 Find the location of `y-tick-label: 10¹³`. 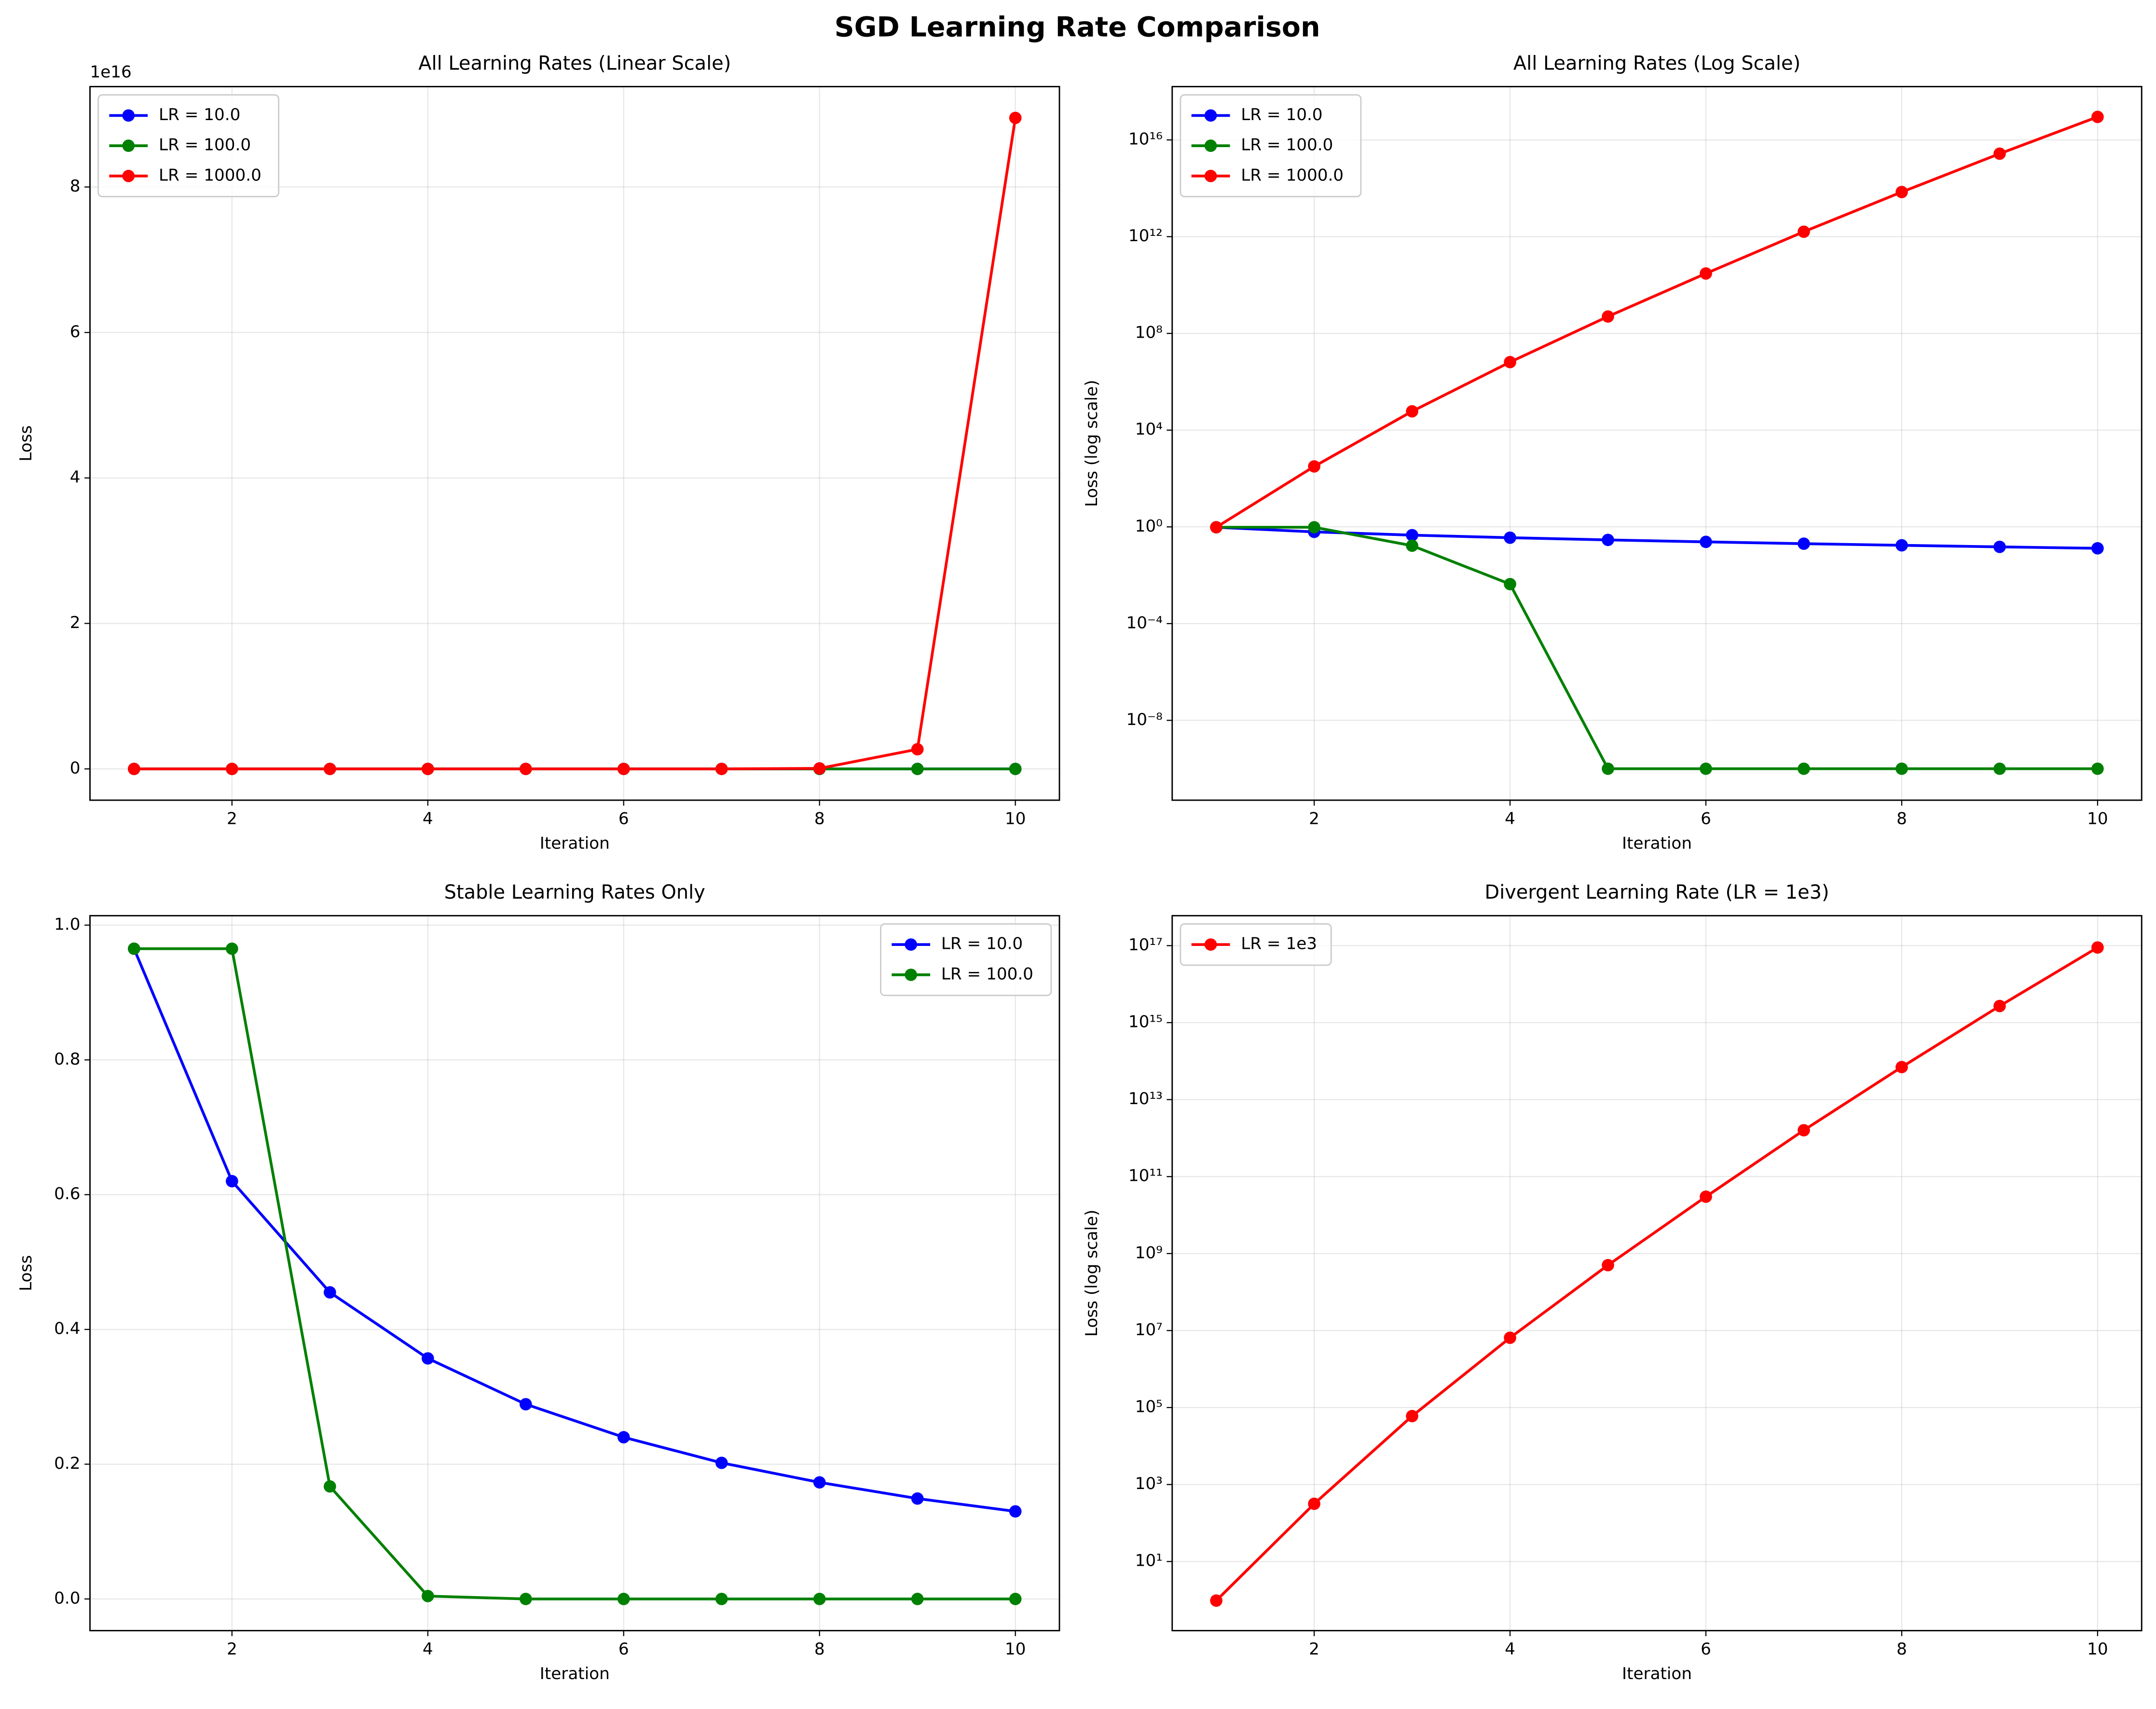

y-tick-label: 10¹³ is located at coordinates (1145, 1098).